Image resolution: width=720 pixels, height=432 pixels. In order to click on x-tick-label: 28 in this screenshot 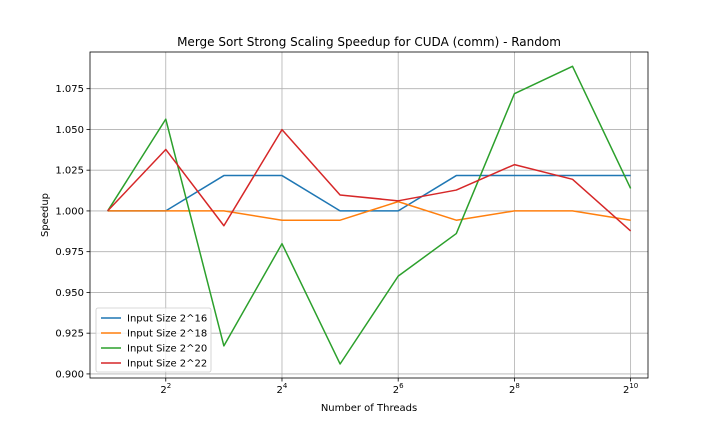, I will do `click(514, 389)`.